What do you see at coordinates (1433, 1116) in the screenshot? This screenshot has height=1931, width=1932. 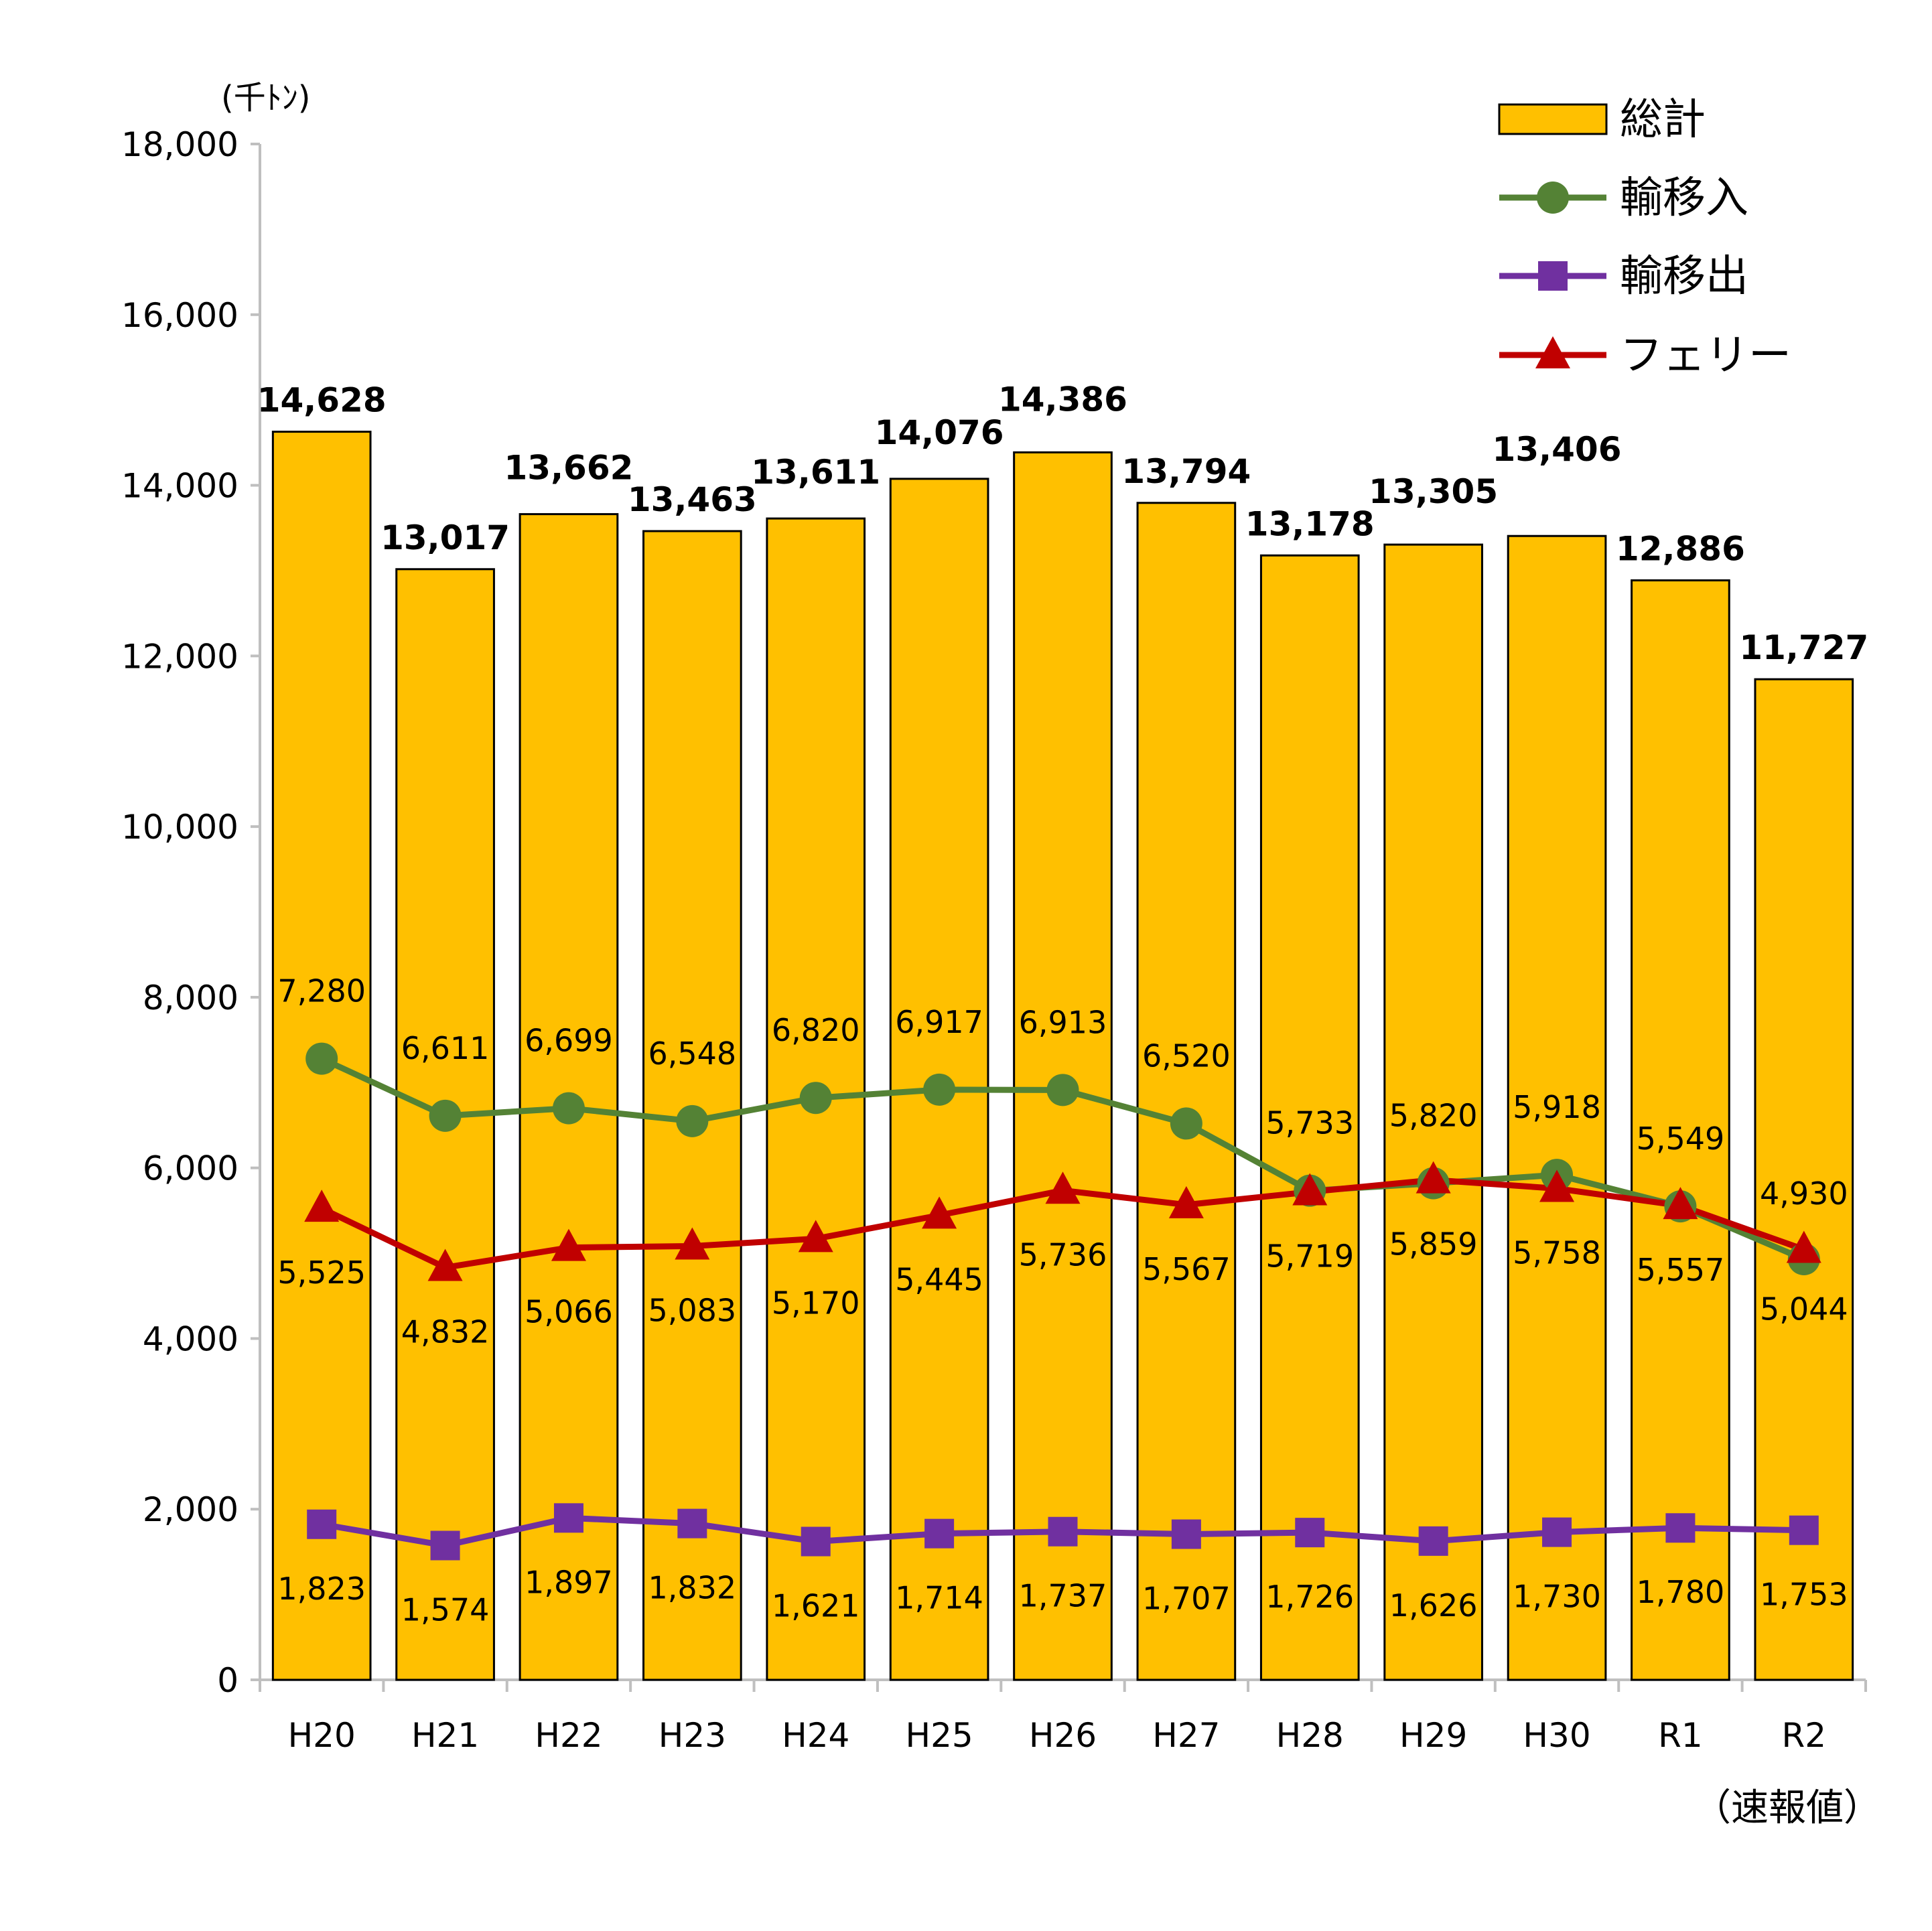 I see `import-value-label: 5,820` at bounding box center [1433, 1116].